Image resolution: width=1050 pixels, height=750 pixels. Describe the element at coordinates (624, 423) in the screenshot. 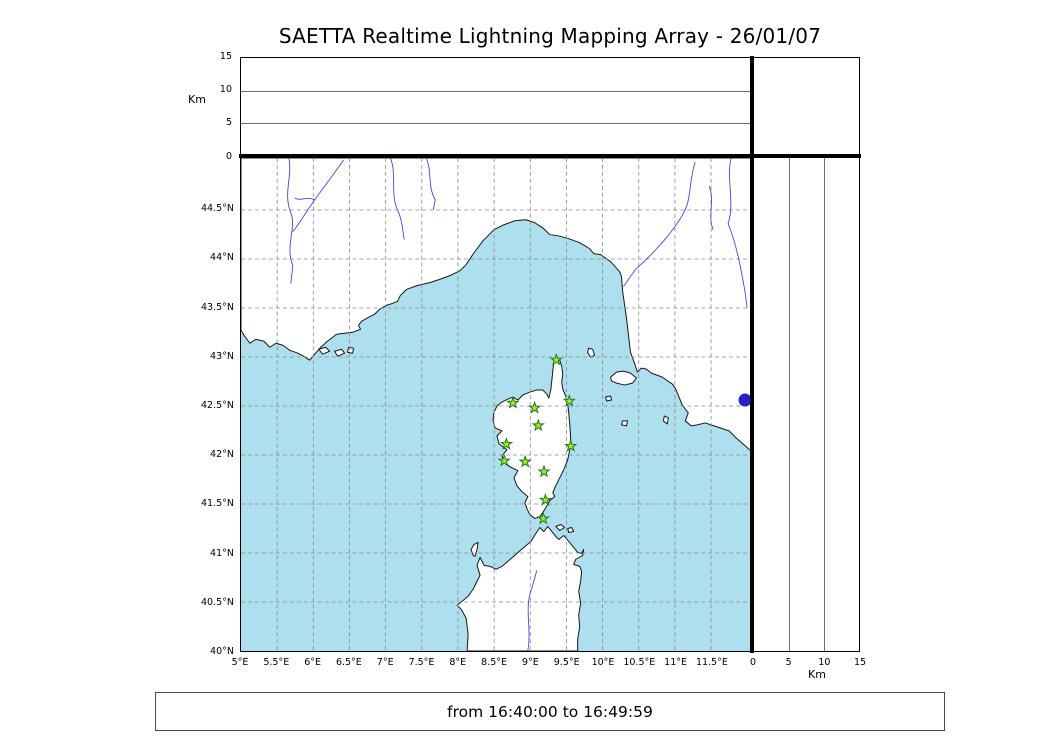

I see `island-montecristo` at that location.